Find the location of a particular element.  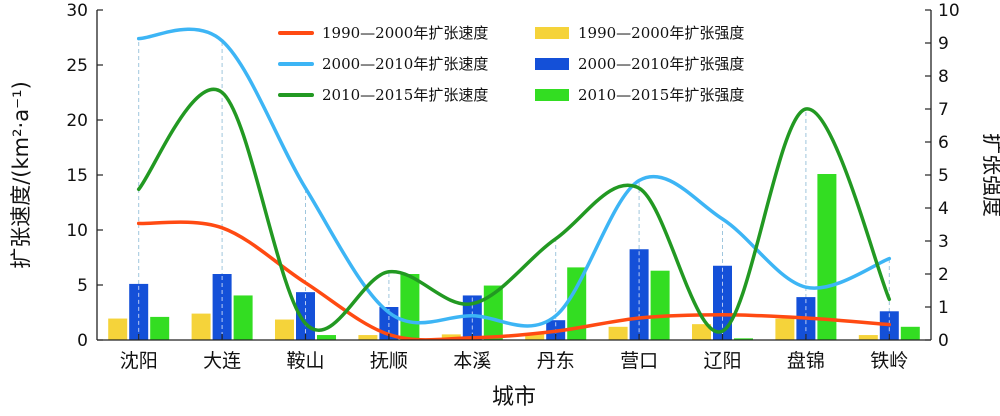

legend-entry-label: 2000—2010年扩张速度 is located at coordinates (405, 64).